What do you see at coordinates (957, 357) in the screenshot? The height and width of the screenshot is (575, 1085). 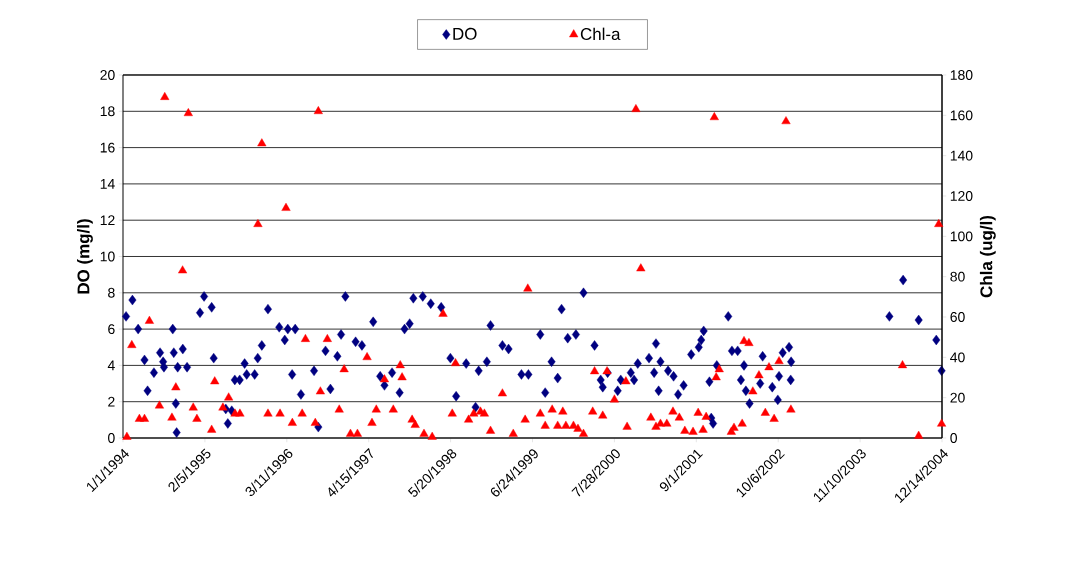 I see `y2-tick-label: 40` at bounding box center [957, 357].